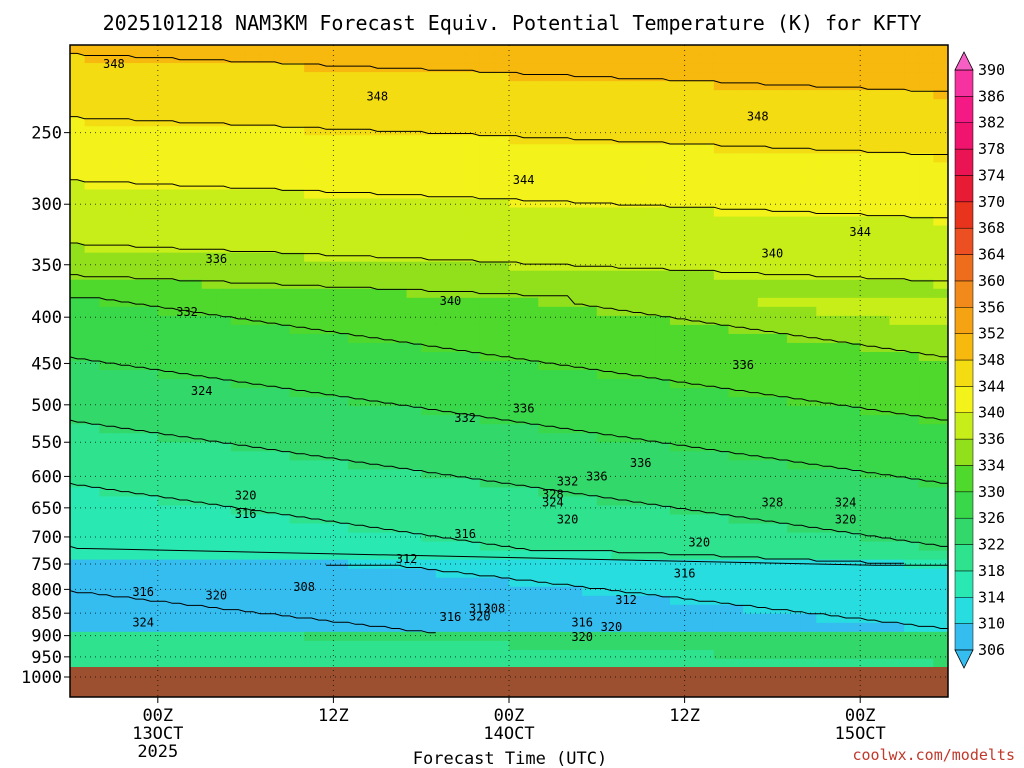  I want to click on x-tick-label: 14OCT, so click(508, 734).